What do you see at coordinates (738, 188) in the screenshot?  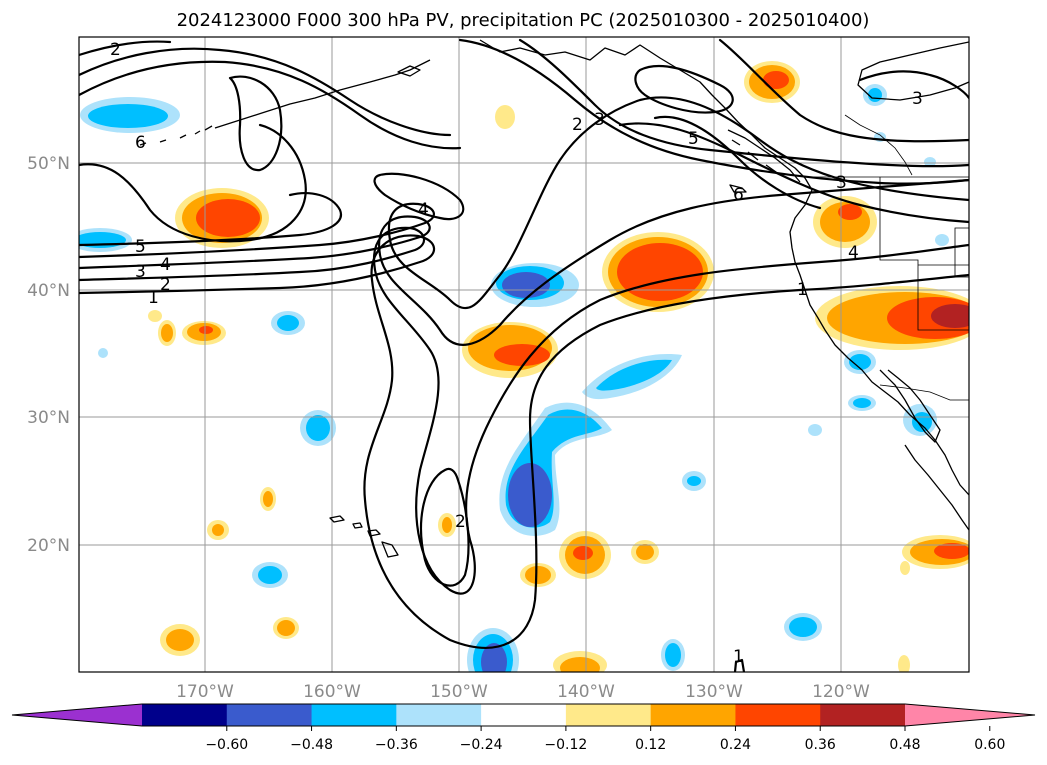 I see `haida-gwaii` at bounding box center [738, 188].